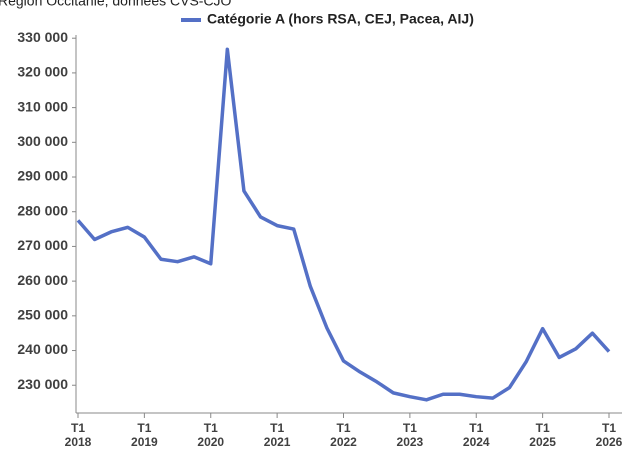 The image size is (626, 453). I want to click on y-tick-label: 330 000, so click(42, 37).